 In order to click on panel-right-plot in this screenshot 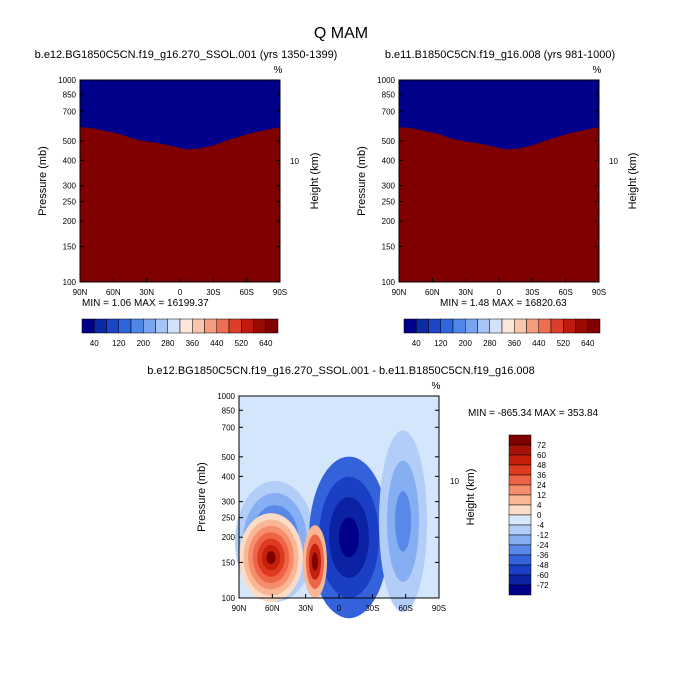, I will do `click(499, 181)`.